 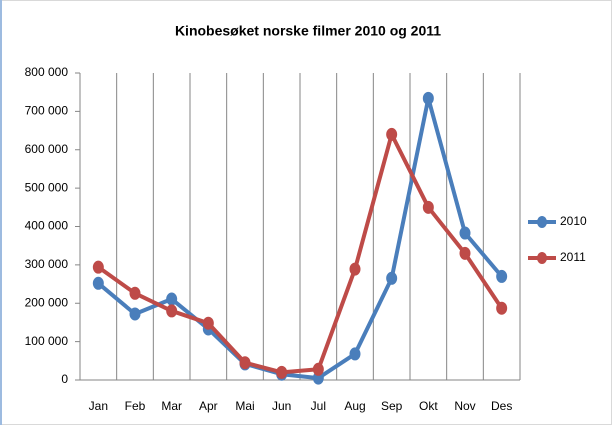 What do you see at coordinates (47, 341) in the screenshot?
I see `y-tick-label: 100 000` at bounding box center [47, 341].